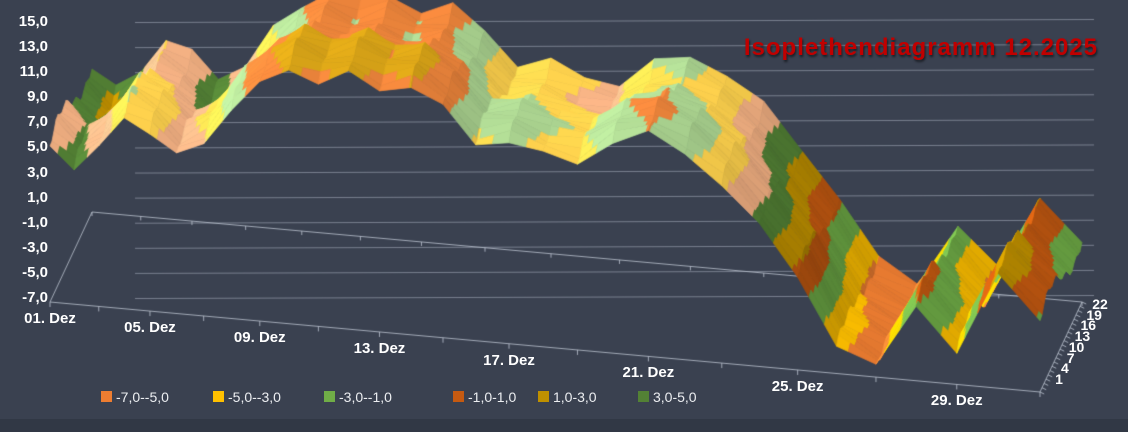 This screenshot has height=432, width=1128. What do you see at coordinates (37, 197) in the screenshot?
I see `y-axis-tick-label: 1,0` at bounding box center [37, 197].